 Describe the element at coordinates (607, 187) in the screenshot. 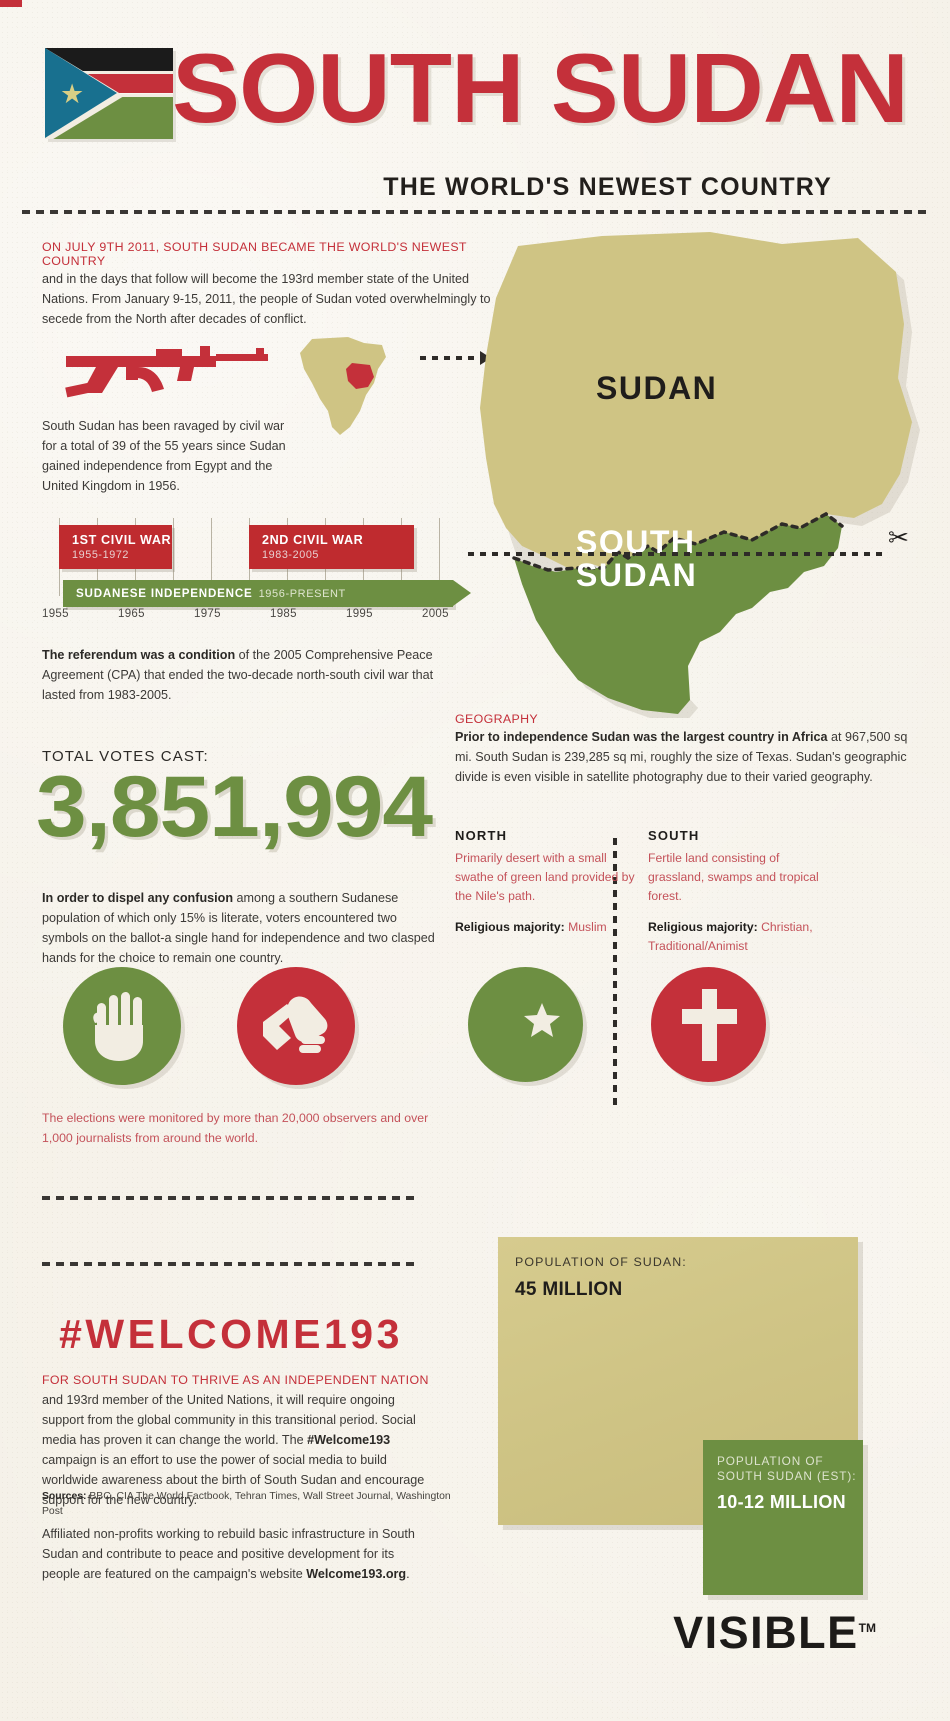

I see `page-subtitle: THE WORLD'S NEWEST COUNTRY` at that location.